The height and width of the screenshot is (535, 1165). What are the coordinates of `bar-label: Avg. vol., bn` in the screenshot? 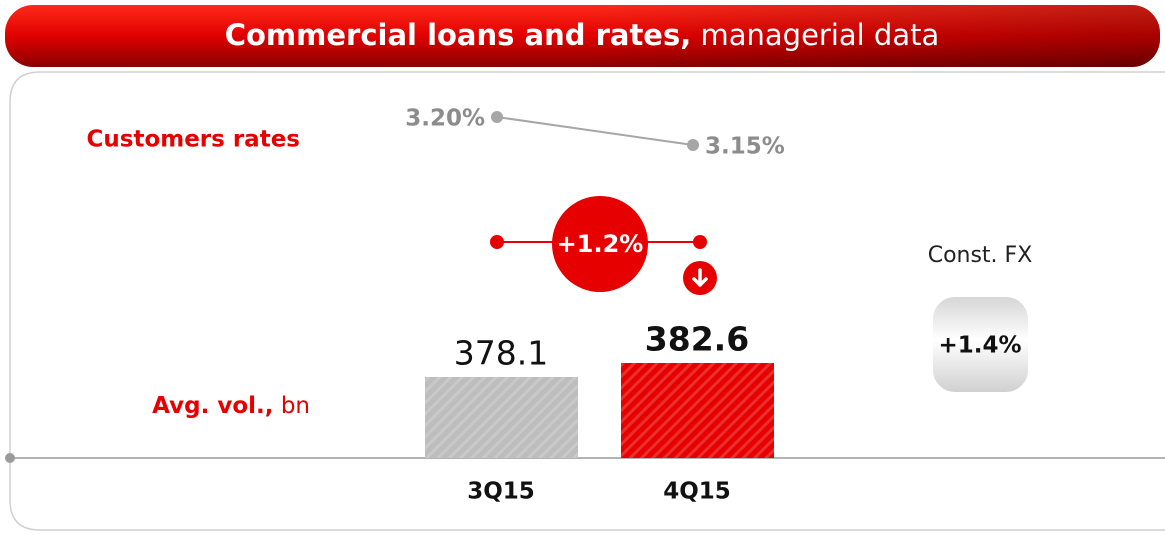 It's located at (231, 406).